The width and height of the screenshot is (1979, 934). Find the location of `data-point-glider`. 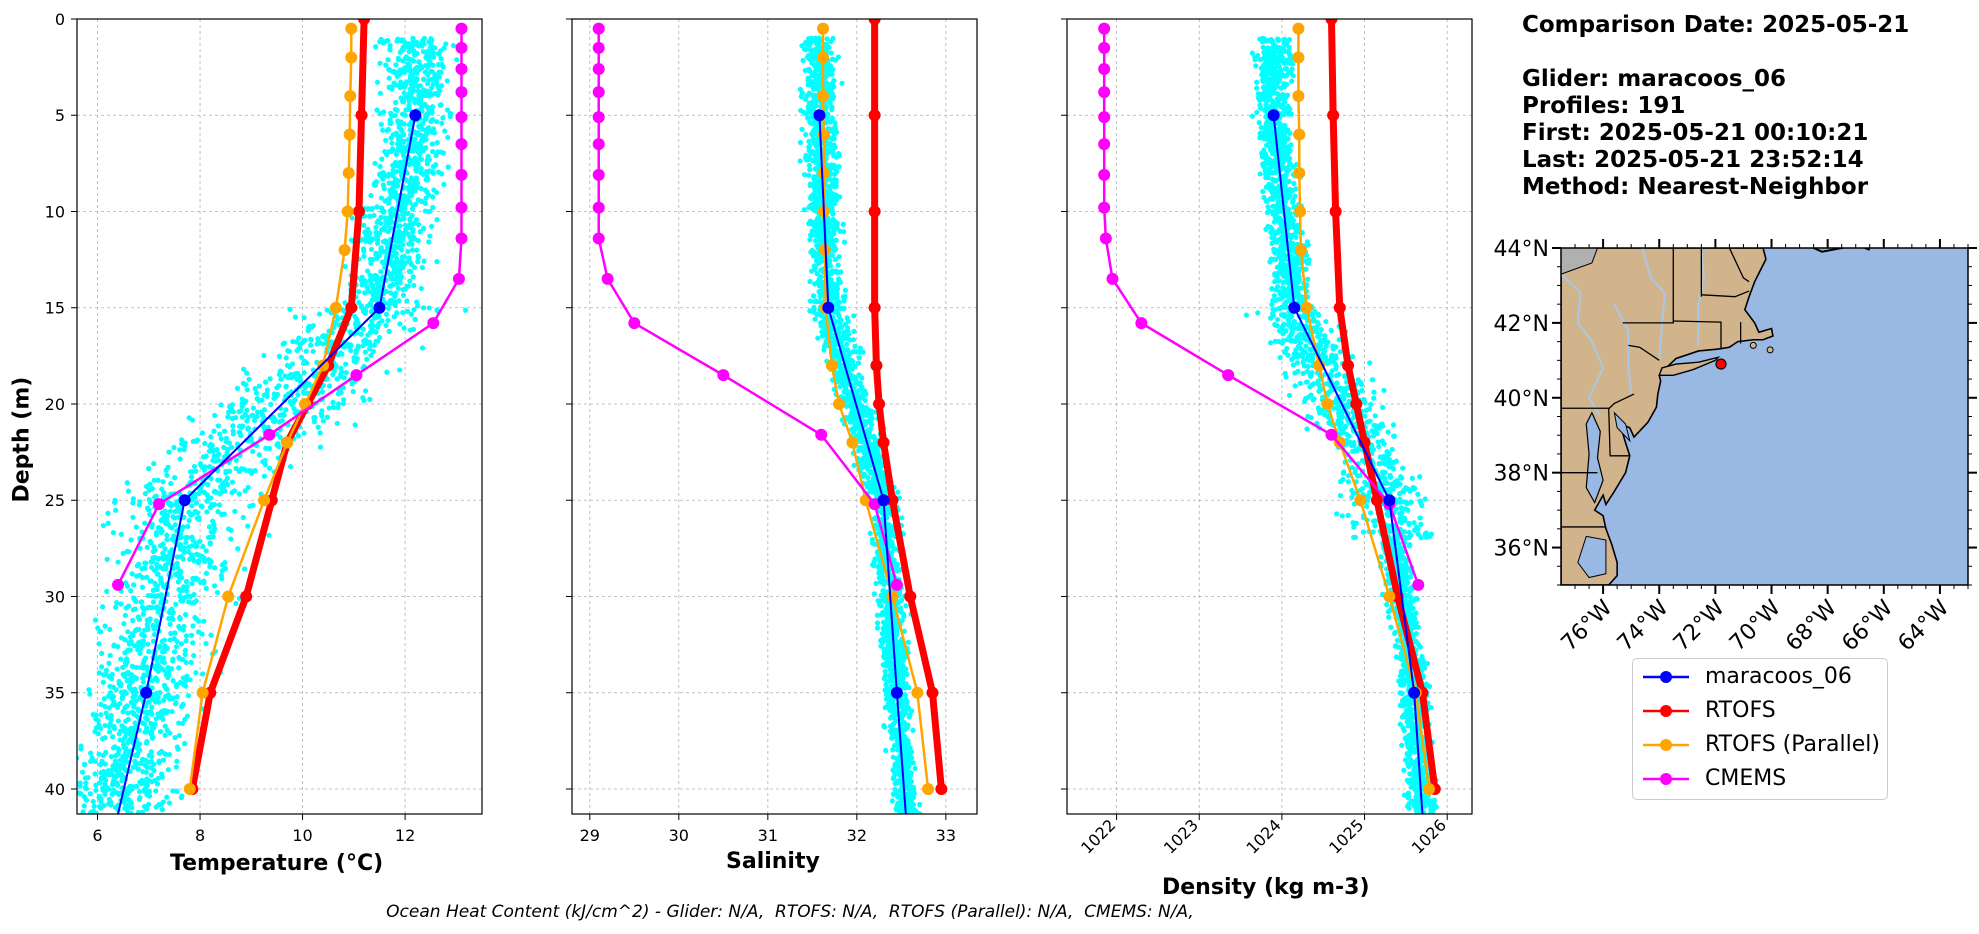

data-point-glider is located at coordinates (415, 115).